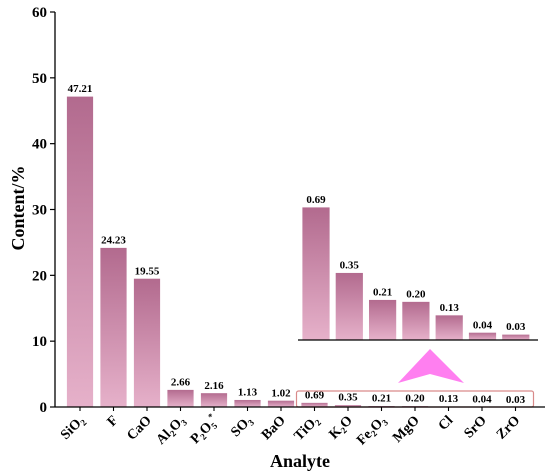 The width and height of the screenshot is (550, 475). What do you see at coordinates (415, 399) in the screenshot?
I see `bar-value-label: 0.20` at bounding box center [415, 399].